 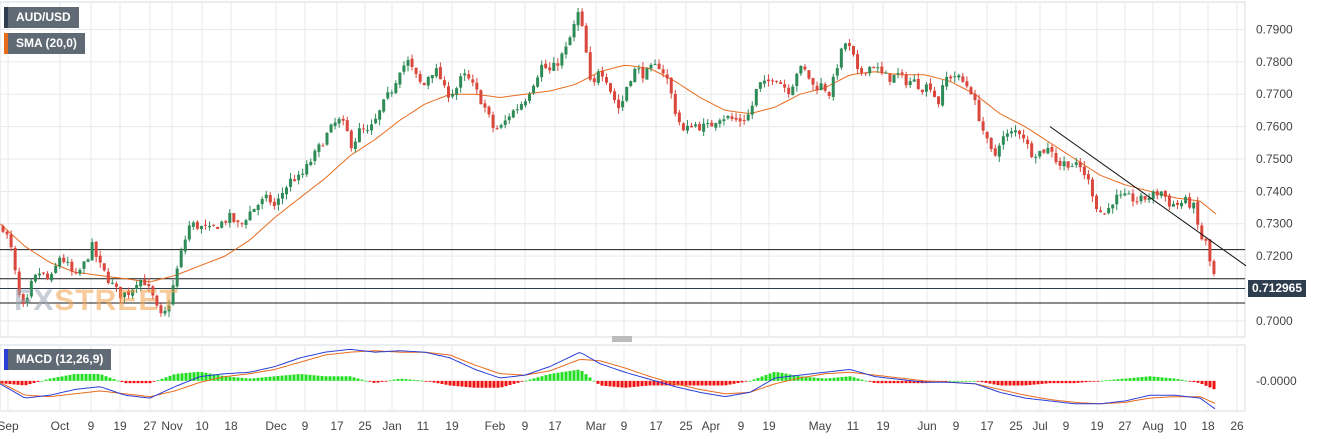 What do you see at coordinates (1148, 196) in the screenshot?
I see `descending-trendline` at bounding box center [1148, 196].